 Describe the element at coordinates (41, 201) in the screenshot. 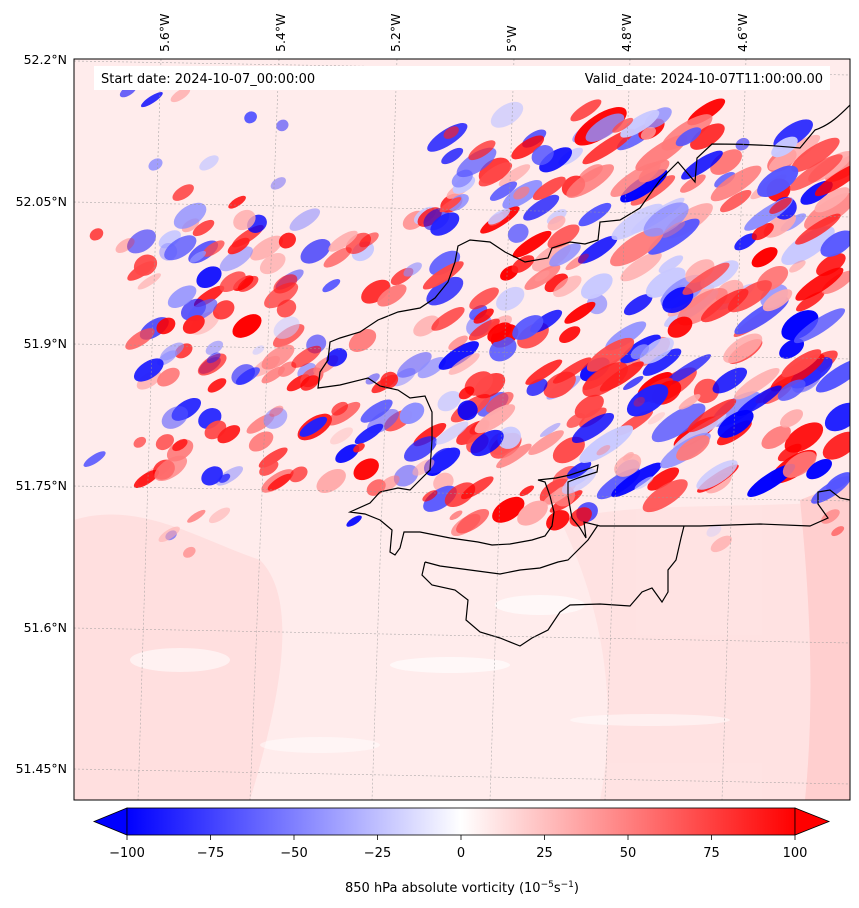

I see `lat-label-52-05n: 52.05°N` at that location.